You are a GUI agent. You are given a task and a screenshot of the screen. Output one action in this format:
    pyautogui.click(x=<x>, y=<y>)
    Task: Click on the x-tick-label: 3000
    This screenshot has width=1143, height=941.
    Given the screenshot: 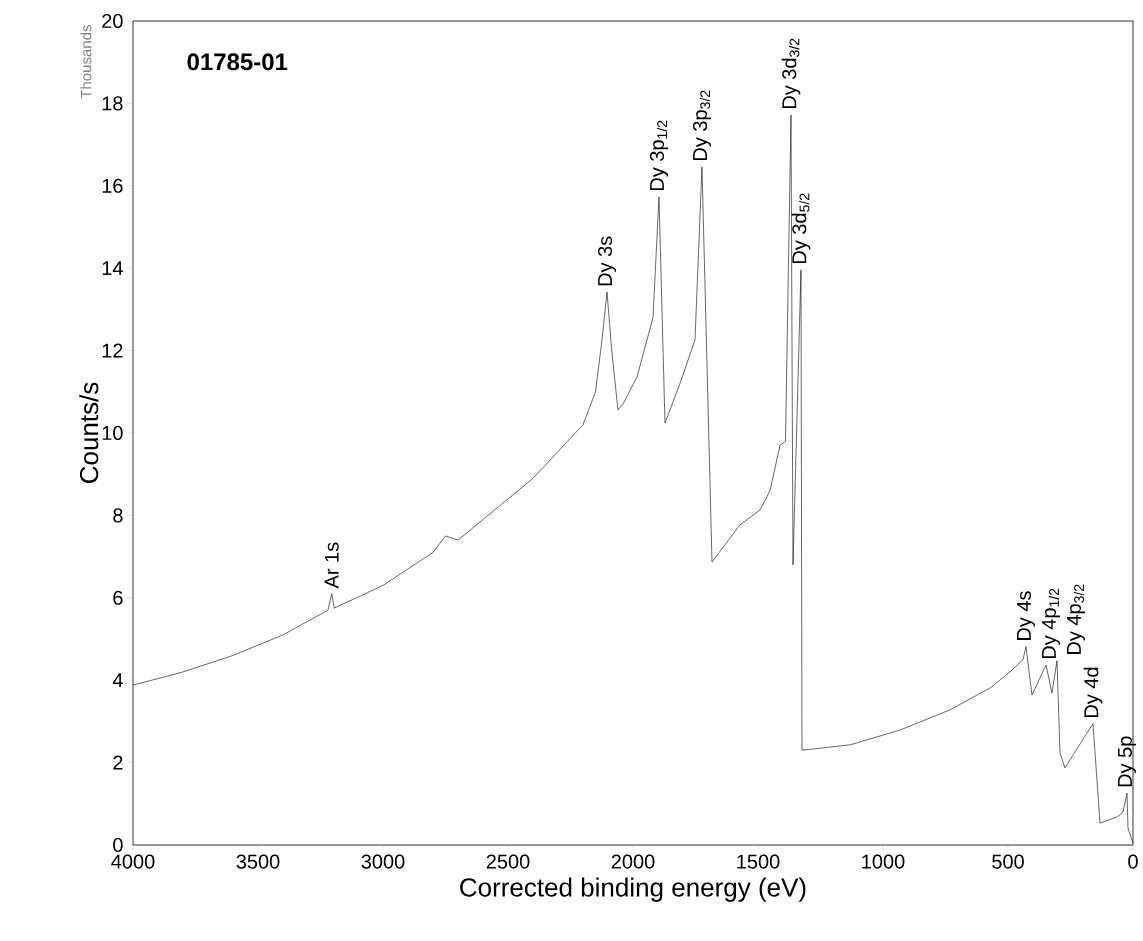 What is the action you would take?
    pyautogui.click(x=383, y=861)
    